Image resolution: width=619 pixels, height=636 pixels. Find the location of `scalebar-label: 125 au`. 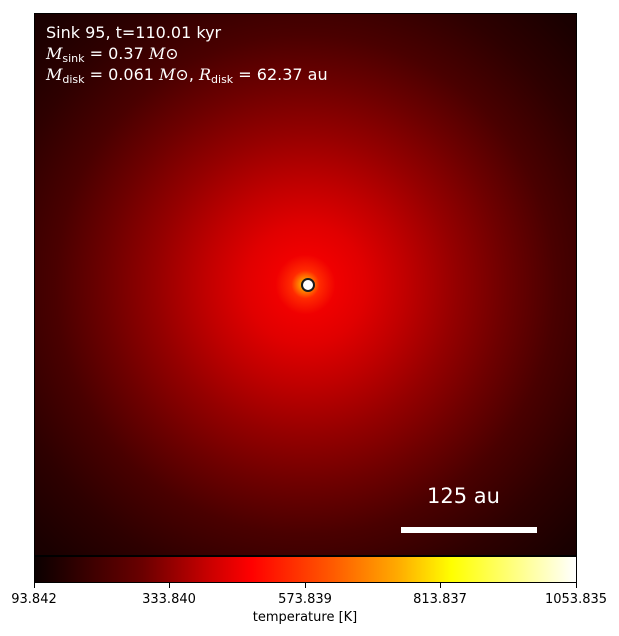

scalebar-label: 125 au is located at coordinates (463, 496).